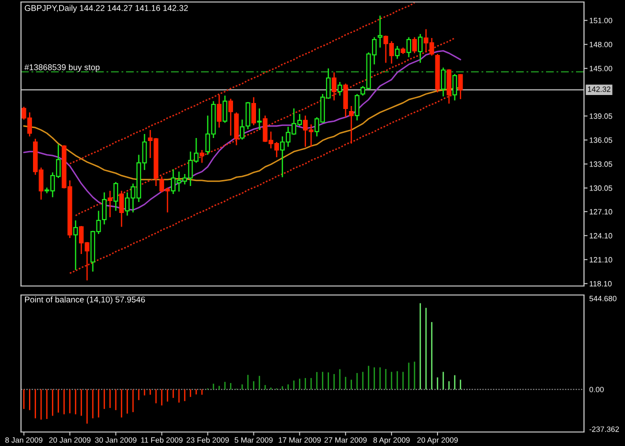 This screenshot has width=625, height=446. I want to click on ref-line-label: #13868539 buy stop, so click(62, 68).